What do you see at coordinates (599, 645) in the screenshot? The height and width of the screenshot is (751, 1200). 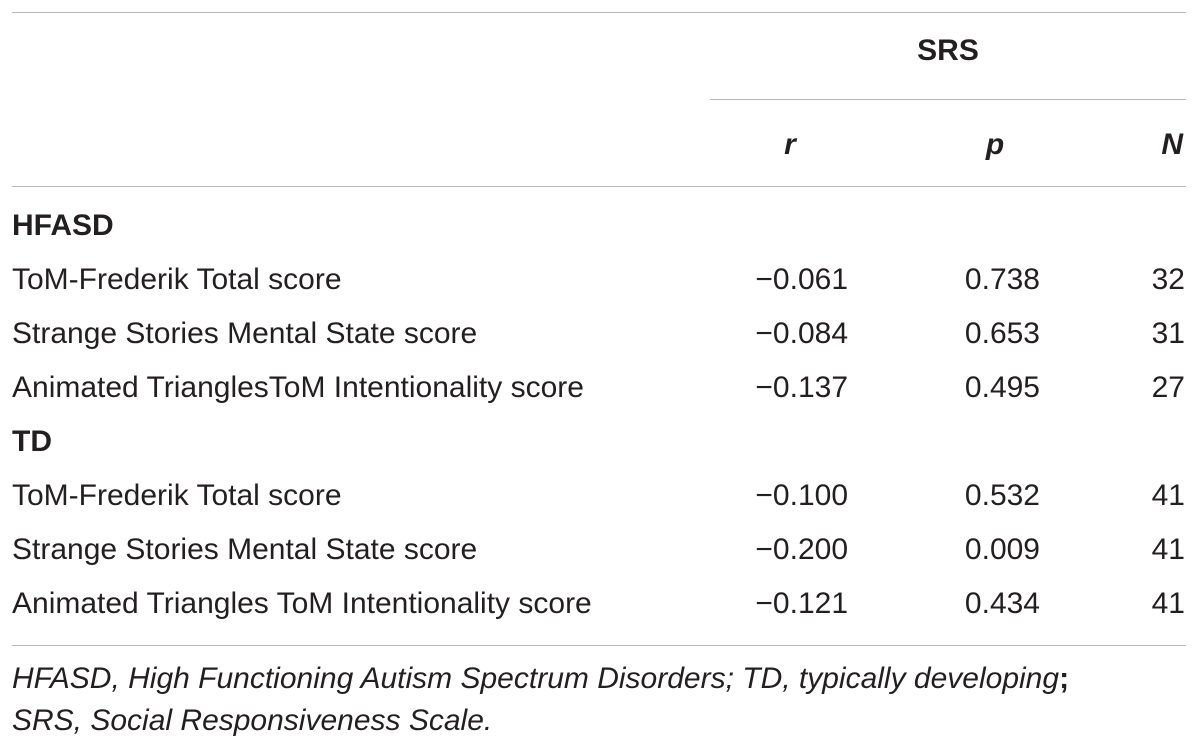 I see `table-bottom-rule` at bounding box center [599, 645].